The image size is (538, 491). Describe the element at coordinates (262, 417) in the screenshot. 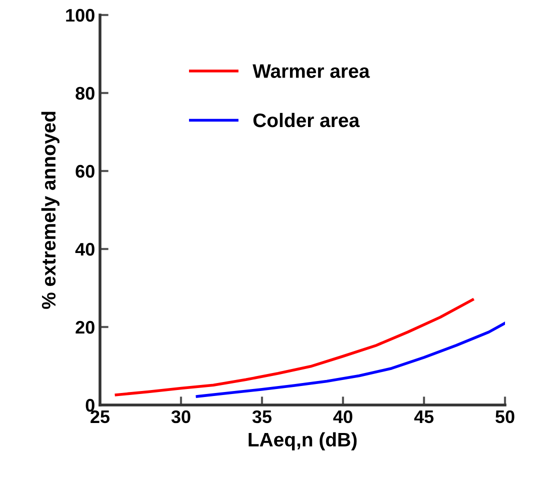

I see `x-tick-label: 35` at that location.